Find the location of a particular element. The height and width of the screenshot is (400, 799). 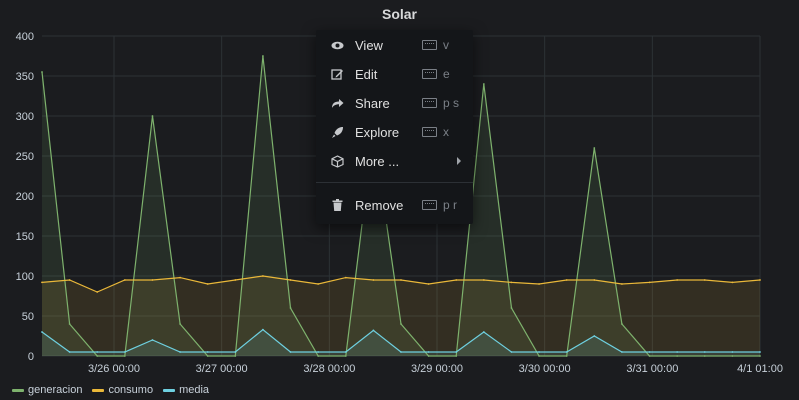

x-tick-label: 3/31 00:00 is located at coordinates (652, 369).